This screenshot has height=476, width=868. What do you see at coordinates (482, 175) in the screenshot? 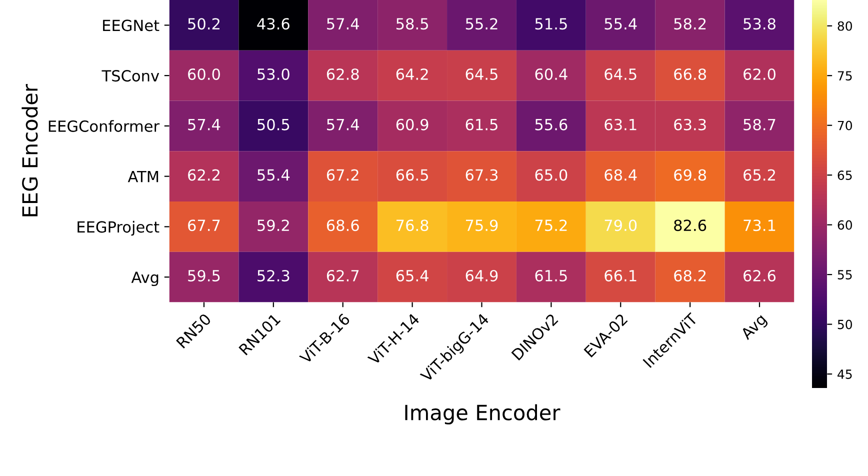
I see `data-label: 67.3` at bounding box center [482, 175].